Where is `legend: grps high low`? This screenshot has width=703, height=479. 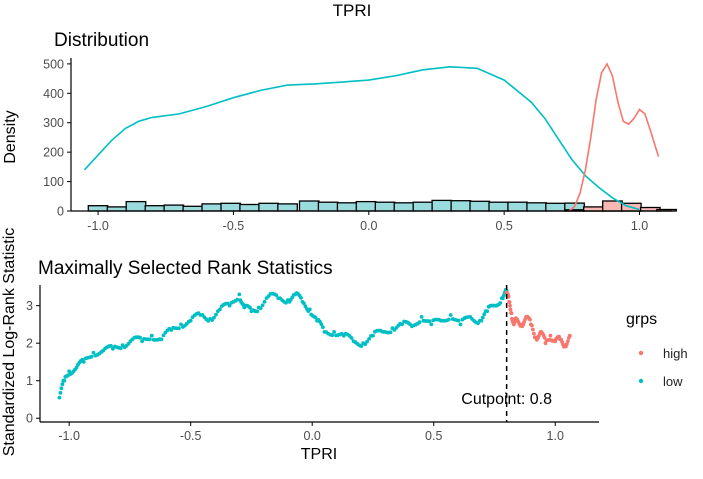 legend: grps high low is located at coordinates (657, 350).